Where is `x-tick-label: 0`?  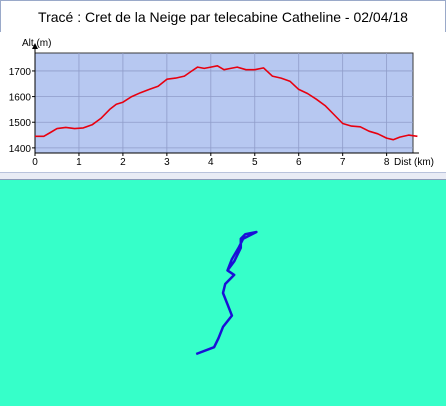 x-tick-label: 0 is located at coordinates (35, 162).